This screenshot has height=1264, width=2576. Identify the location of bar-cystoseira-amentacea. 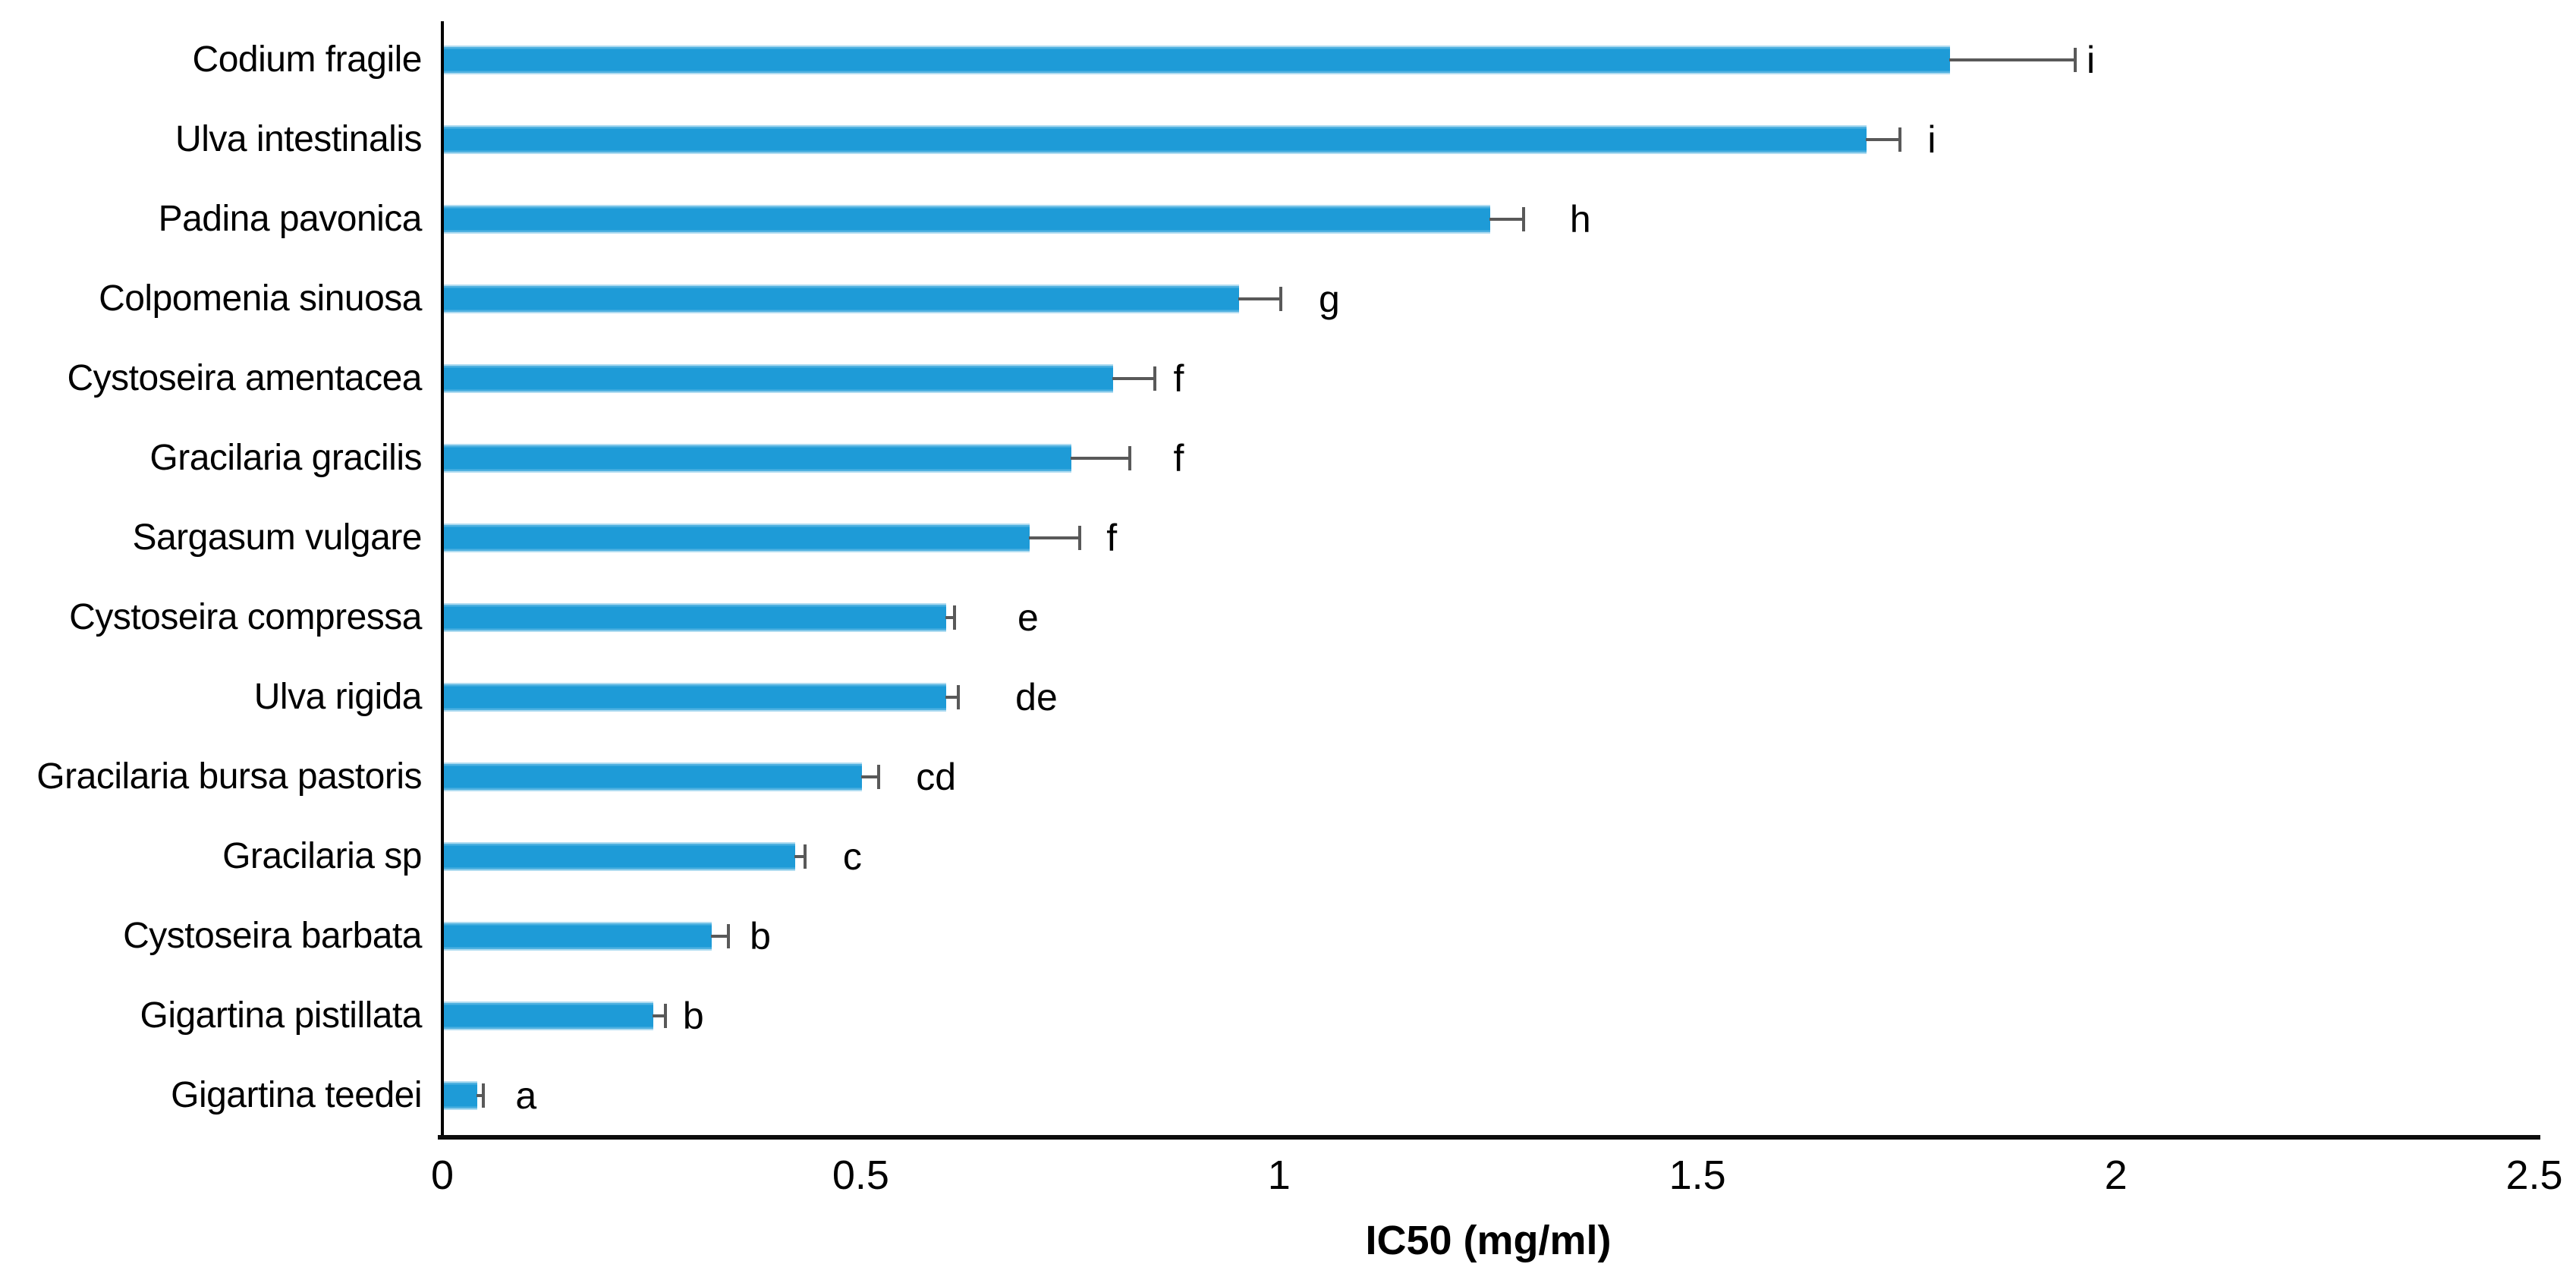
(779, 378).